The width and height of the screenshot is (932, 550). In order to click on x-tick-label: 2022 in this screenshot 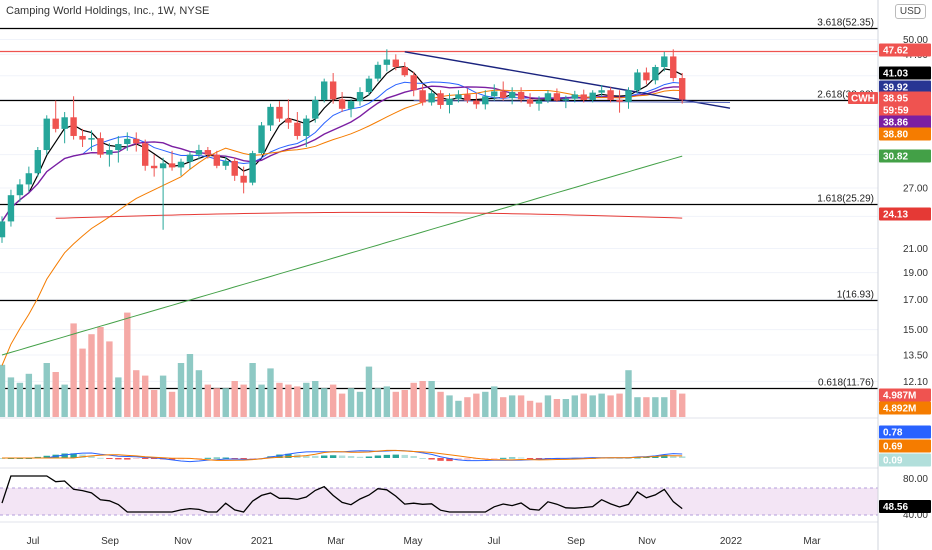, I will do `click(731, 541)`.